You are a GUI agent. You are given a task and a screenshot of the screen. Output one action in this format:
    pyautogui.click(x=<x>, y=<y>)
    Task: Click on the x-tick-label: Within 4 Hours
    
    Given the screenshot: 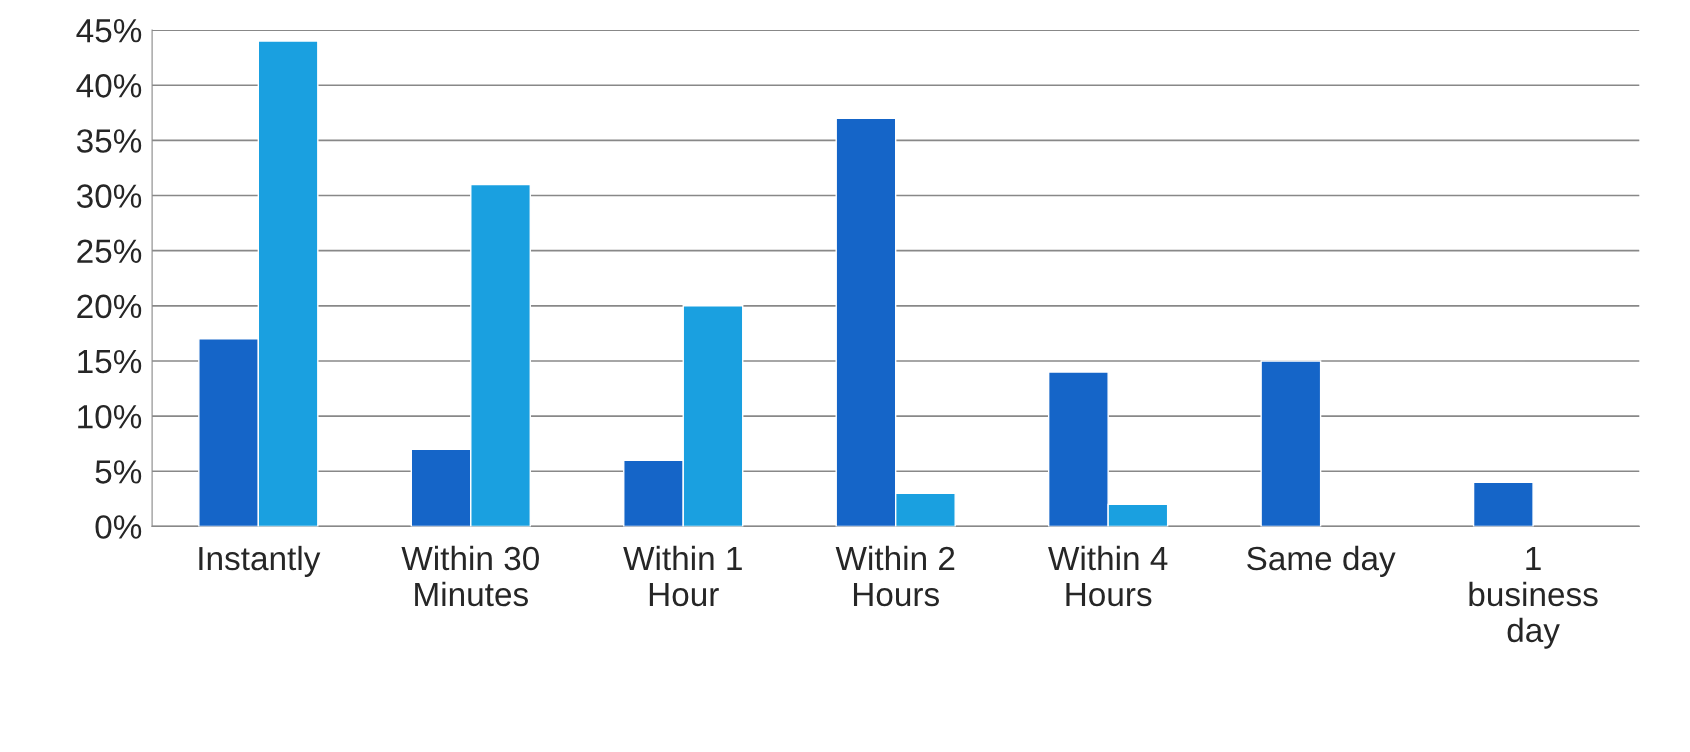 What is the action you would take?
    pyautogui.click(x=1108, y=576)
    